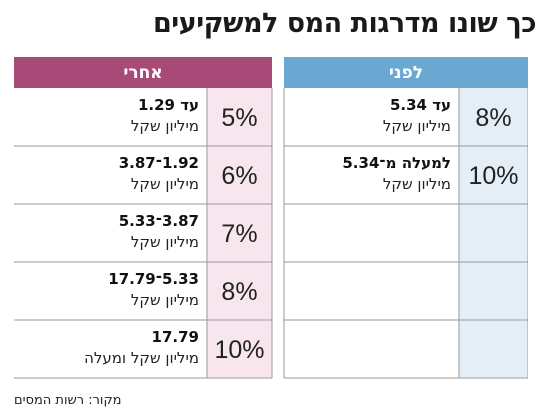 The width and height of the screenshot is (550, 412). What do you see at coordinates (175, 337) in the screenshot?
I see `after-bracket-range: 17.79` at bounding box center [175, 337].